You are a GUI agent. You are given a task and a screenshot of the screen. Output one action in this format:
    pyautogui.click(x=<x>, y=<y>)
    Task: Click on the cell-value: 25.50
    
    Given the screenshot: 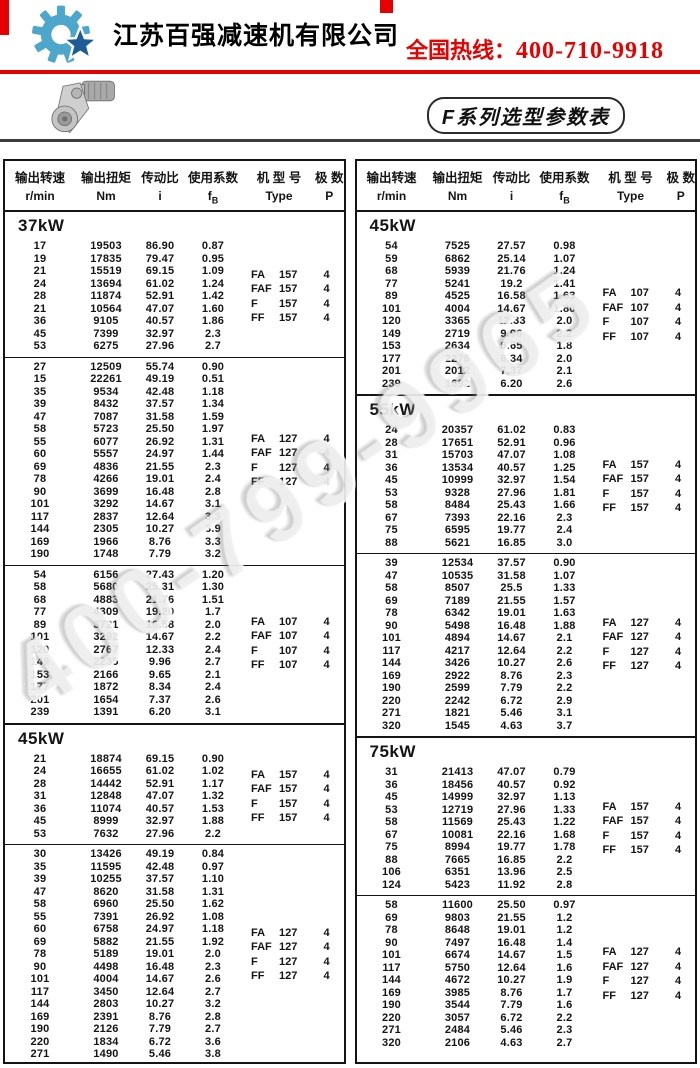 What is the action you would take?
    pyautogui.click(x=160, y=904)
    